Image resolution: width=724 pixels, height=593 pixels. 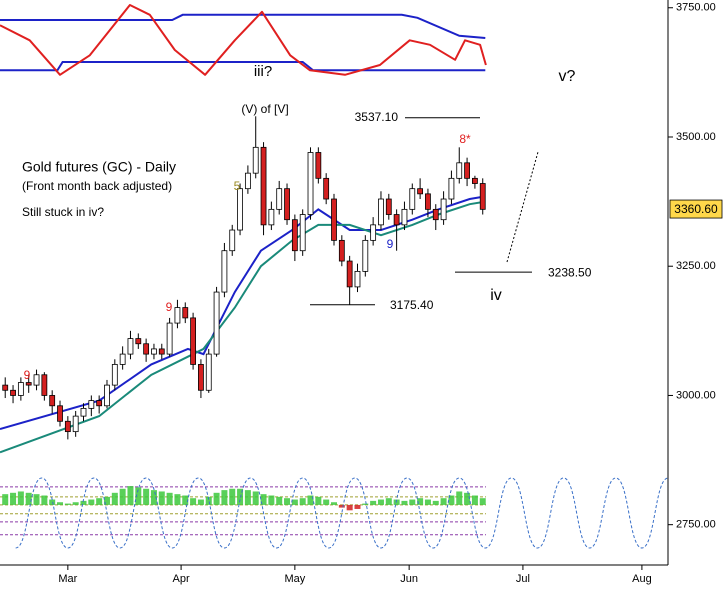 What do you see at coordinates (294, 579) in the screenshot?
I see `x-tick-label: May` at bounding box center [294, 579].